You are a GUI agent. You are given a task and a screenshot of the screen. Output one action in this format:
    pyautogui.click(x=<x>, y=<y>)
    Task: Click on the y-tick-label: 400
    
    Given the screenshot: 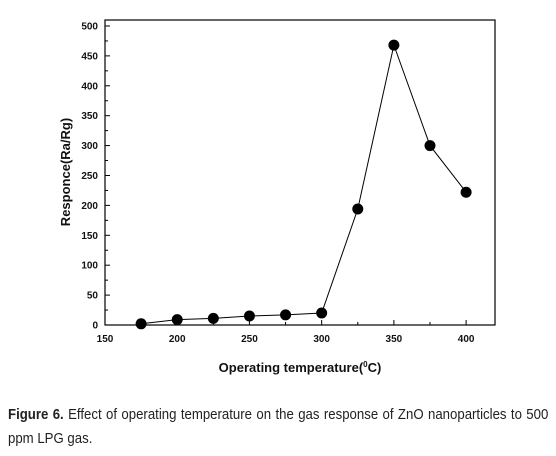 What is the action you would take?
    pyautogui.click(x=89, y=86)
    